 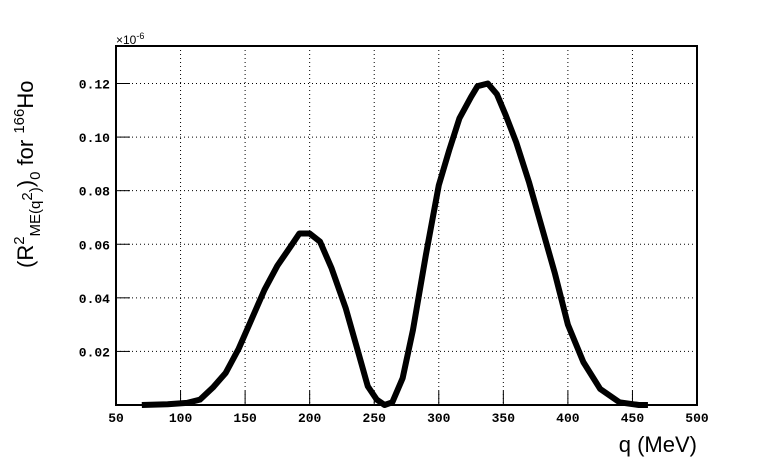 What do you see at coordinates (439, 418) in the screenshot?
I see `x-tick-label: 300` at bounding box center [439, 418].